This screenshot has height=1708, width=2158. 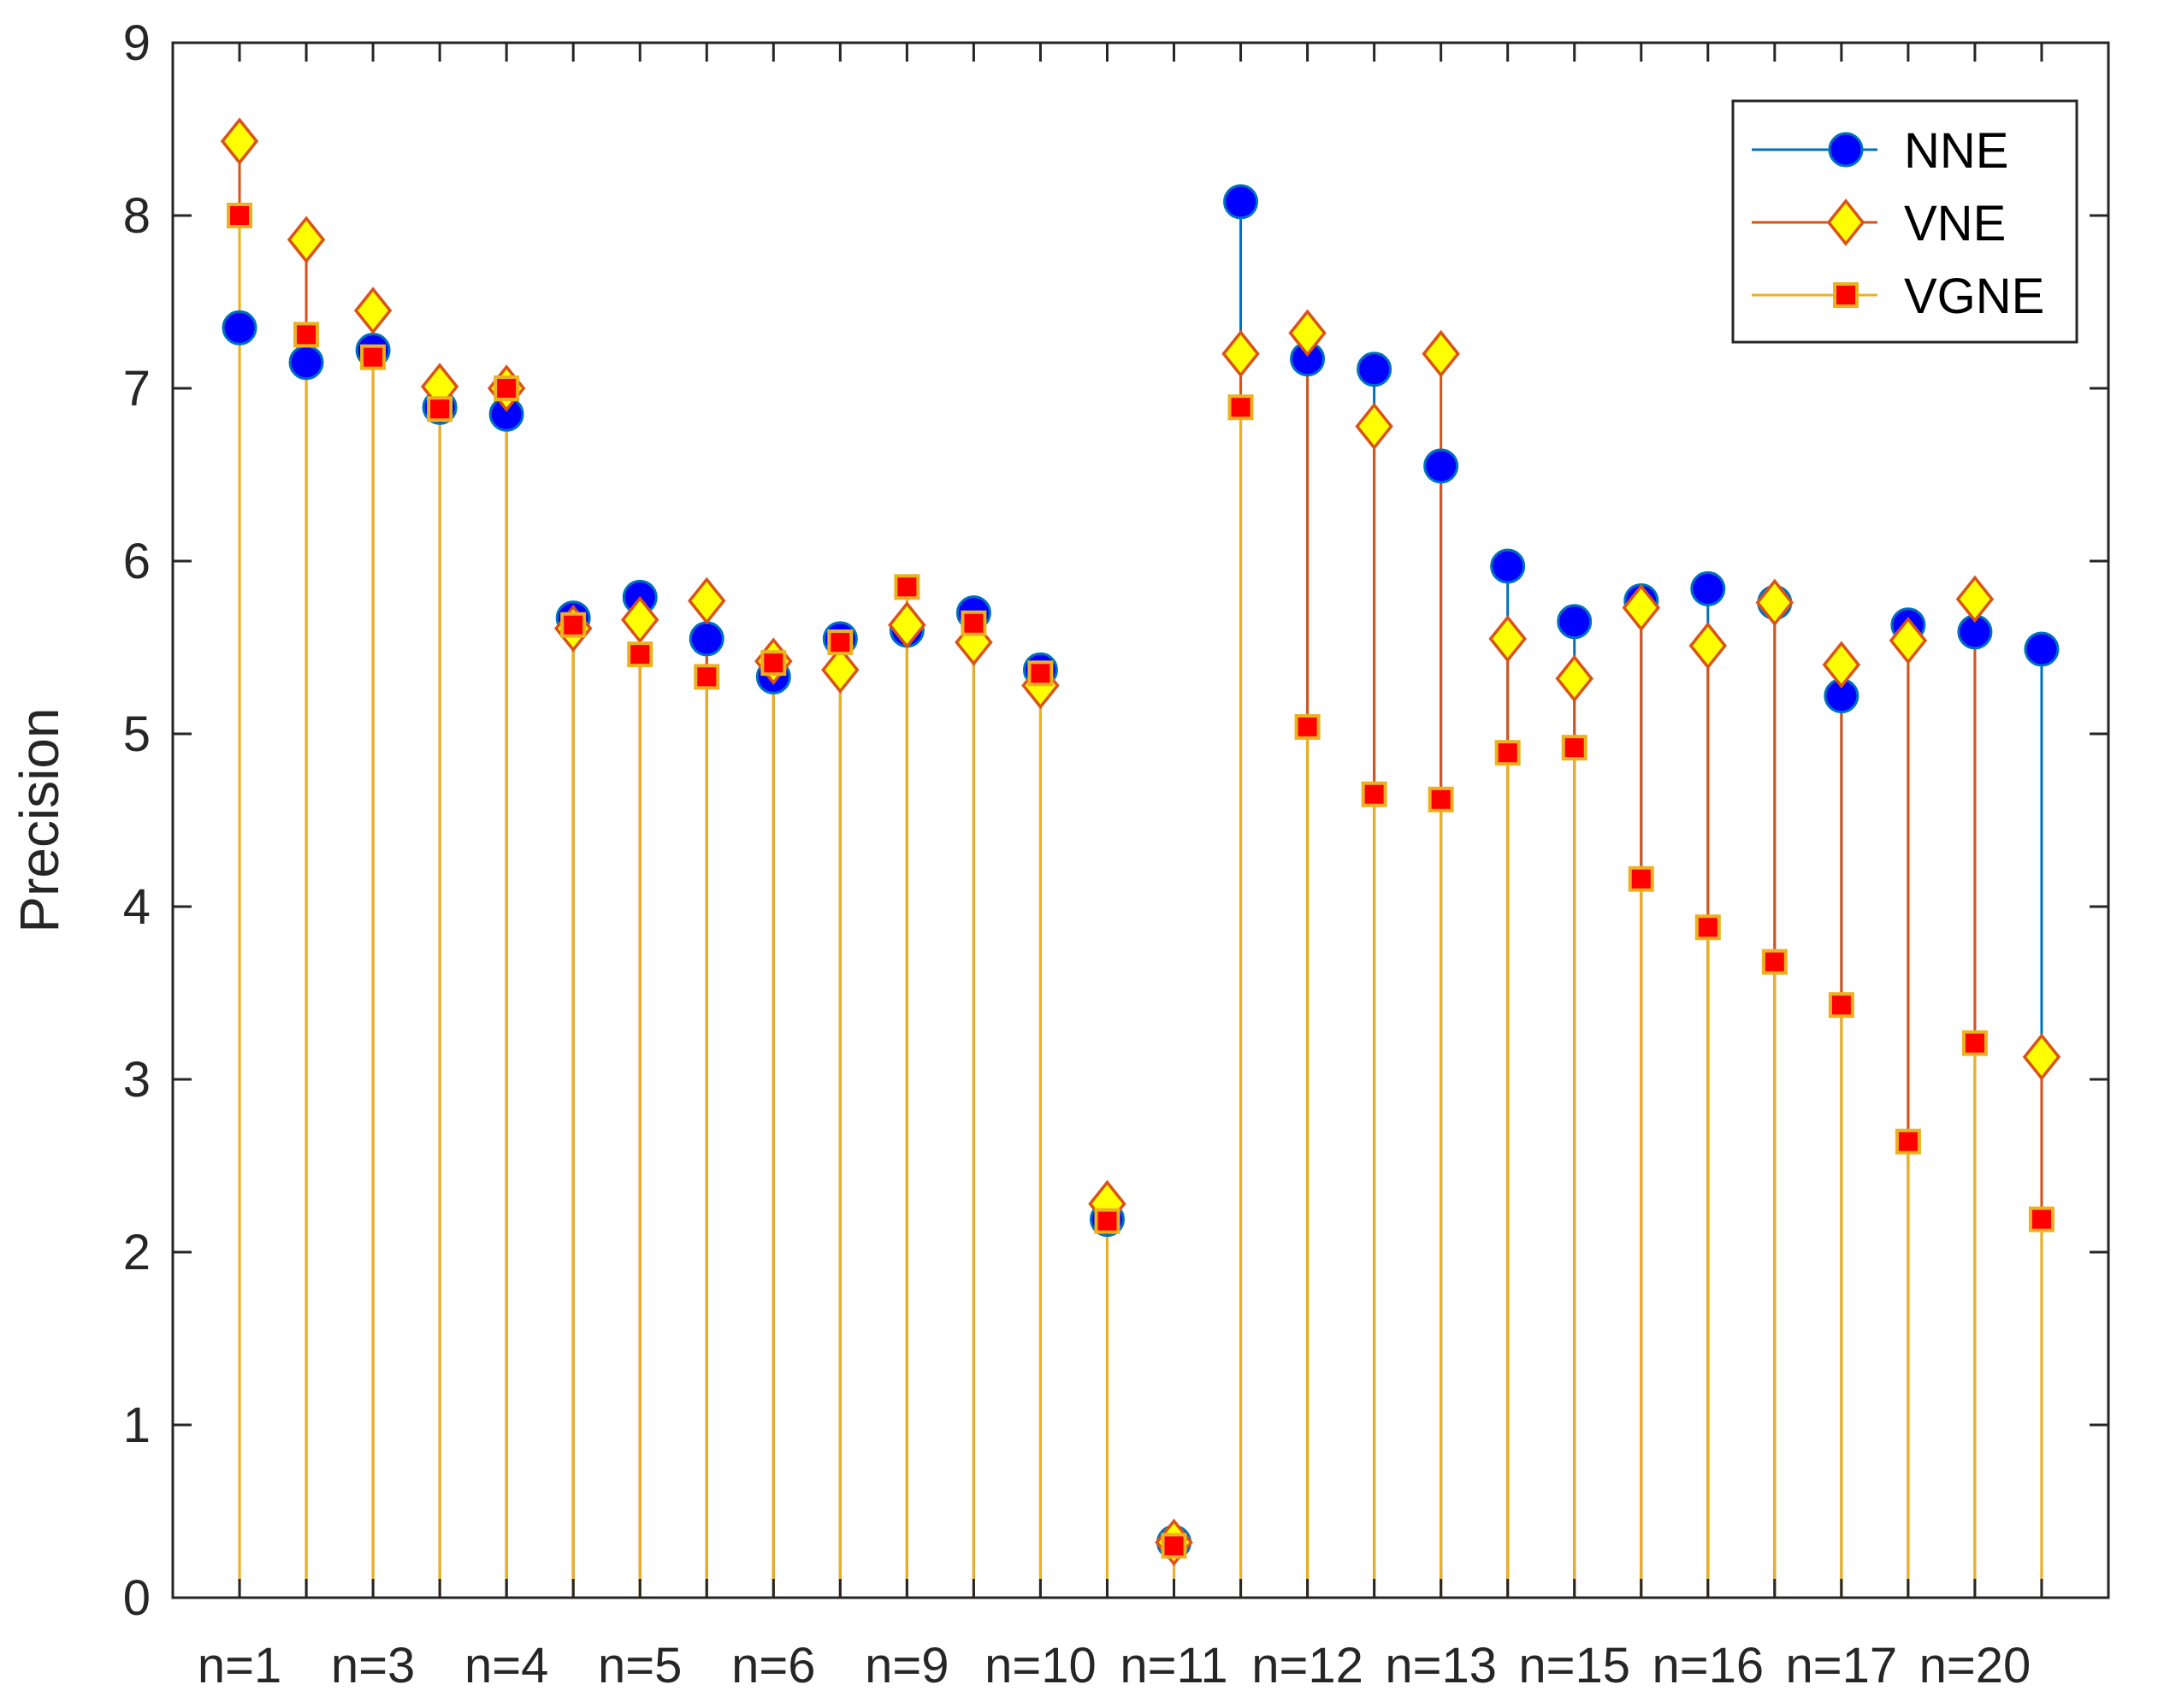 What do you see at coordinates (1956, 151) in the screenshot?
I see `legend-label-nne: NNE` at bounding box center [1956, 151].